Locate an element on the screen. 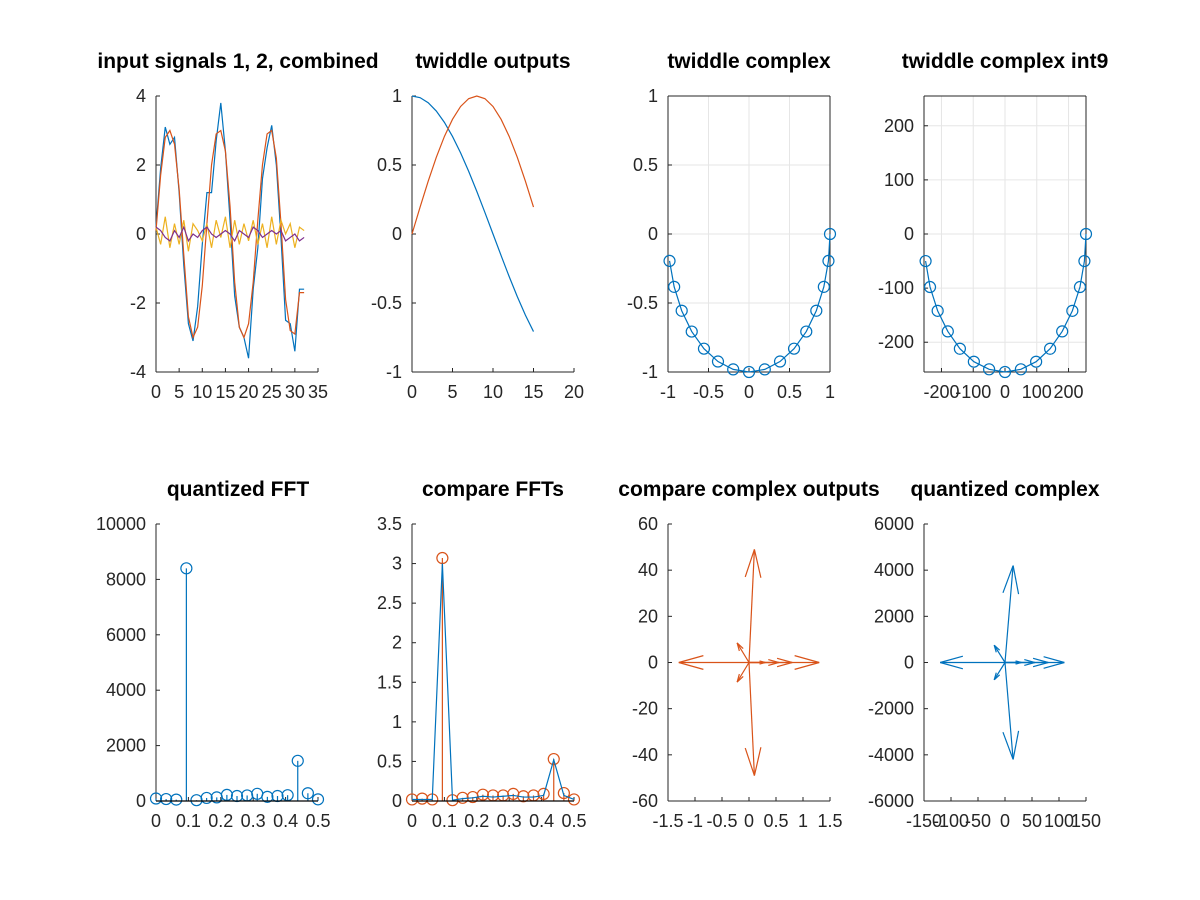 This screenshot has height=900, width=1200. y-tick-label: 4 is located at coordinates (141, 96).